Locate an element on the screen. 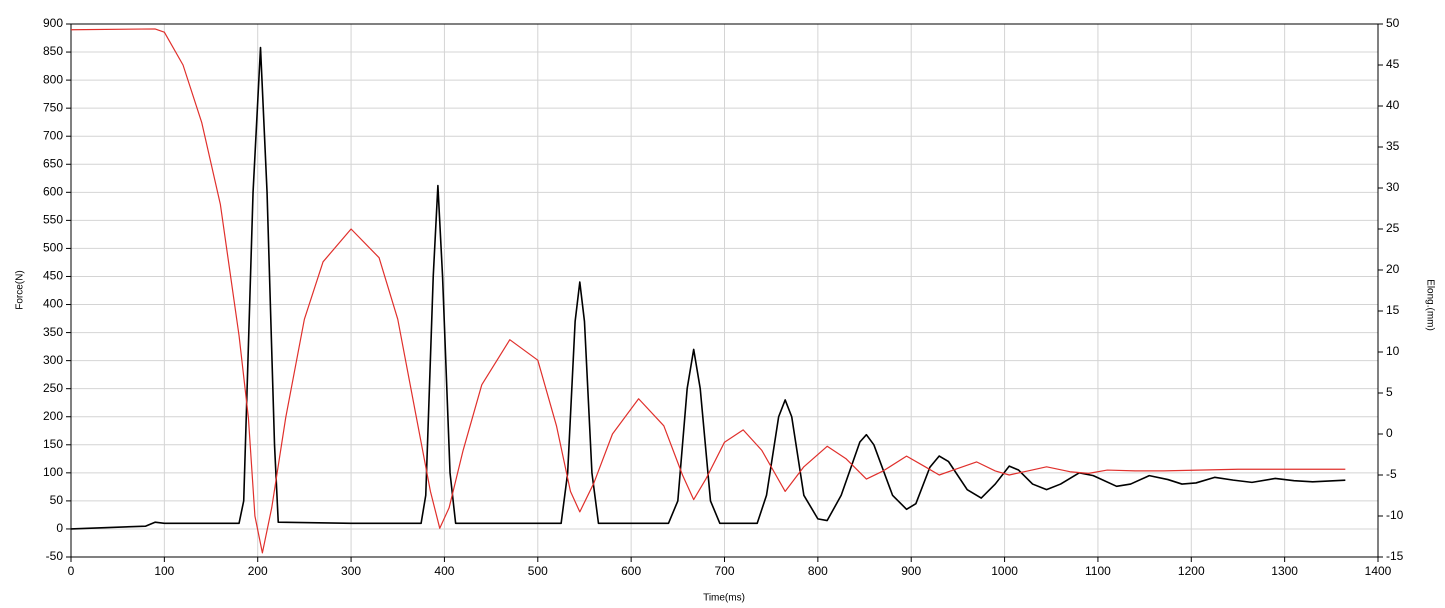 The width and height of the screenshot is (1445, 608). y-tick-label: 600 is located at coordinates (53, 191).